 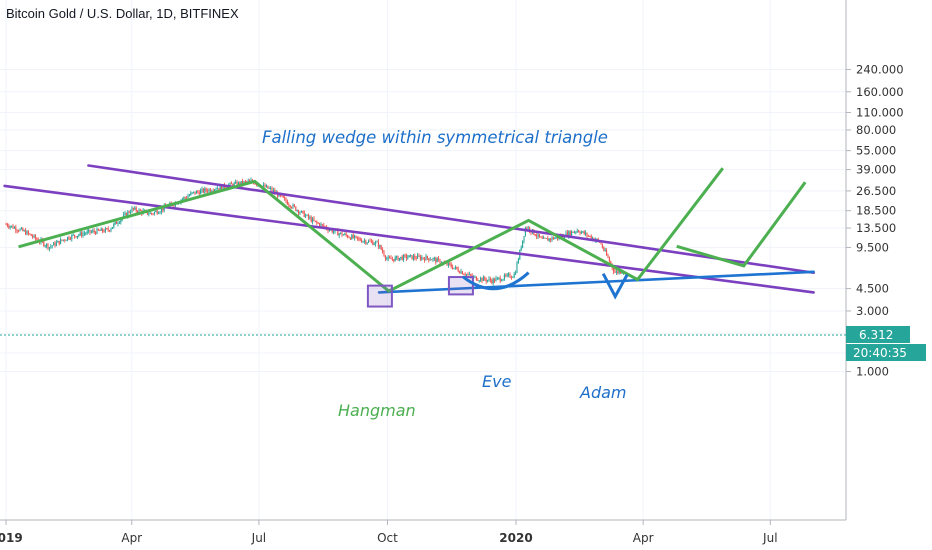 I want to click on price-axis-panel, so click(x=889, y=260).